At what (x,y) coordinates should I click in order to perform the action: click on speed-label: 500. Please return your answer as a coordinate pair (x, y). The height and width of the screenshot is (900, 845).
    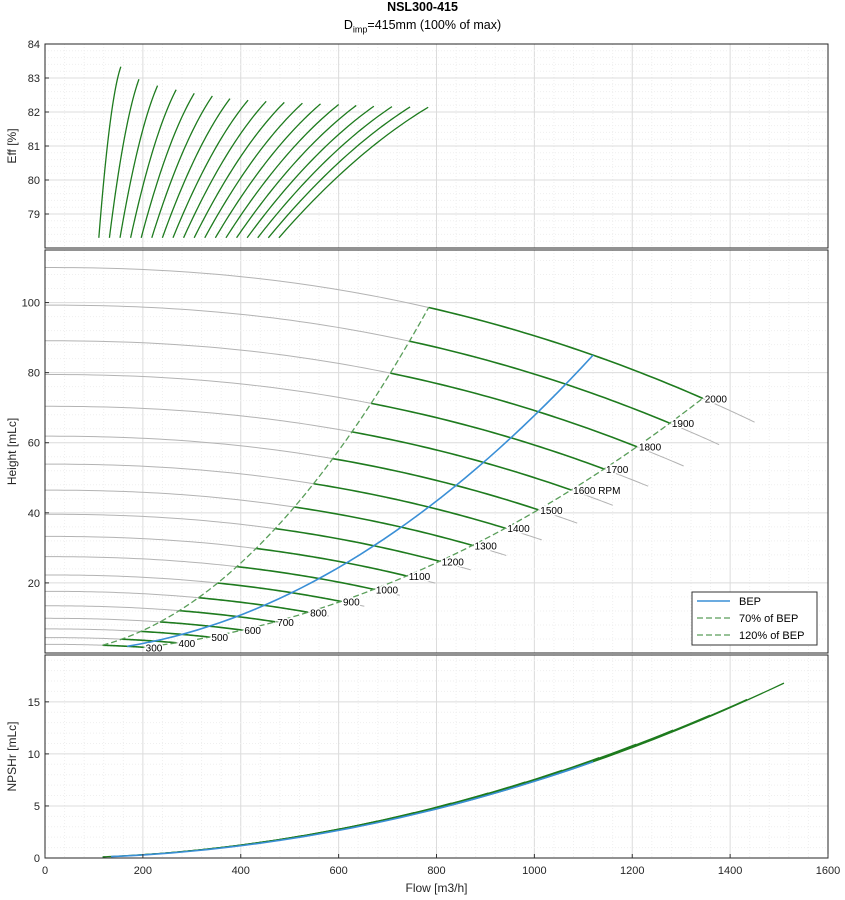
    Looking at the image, I should click on (219, 638).